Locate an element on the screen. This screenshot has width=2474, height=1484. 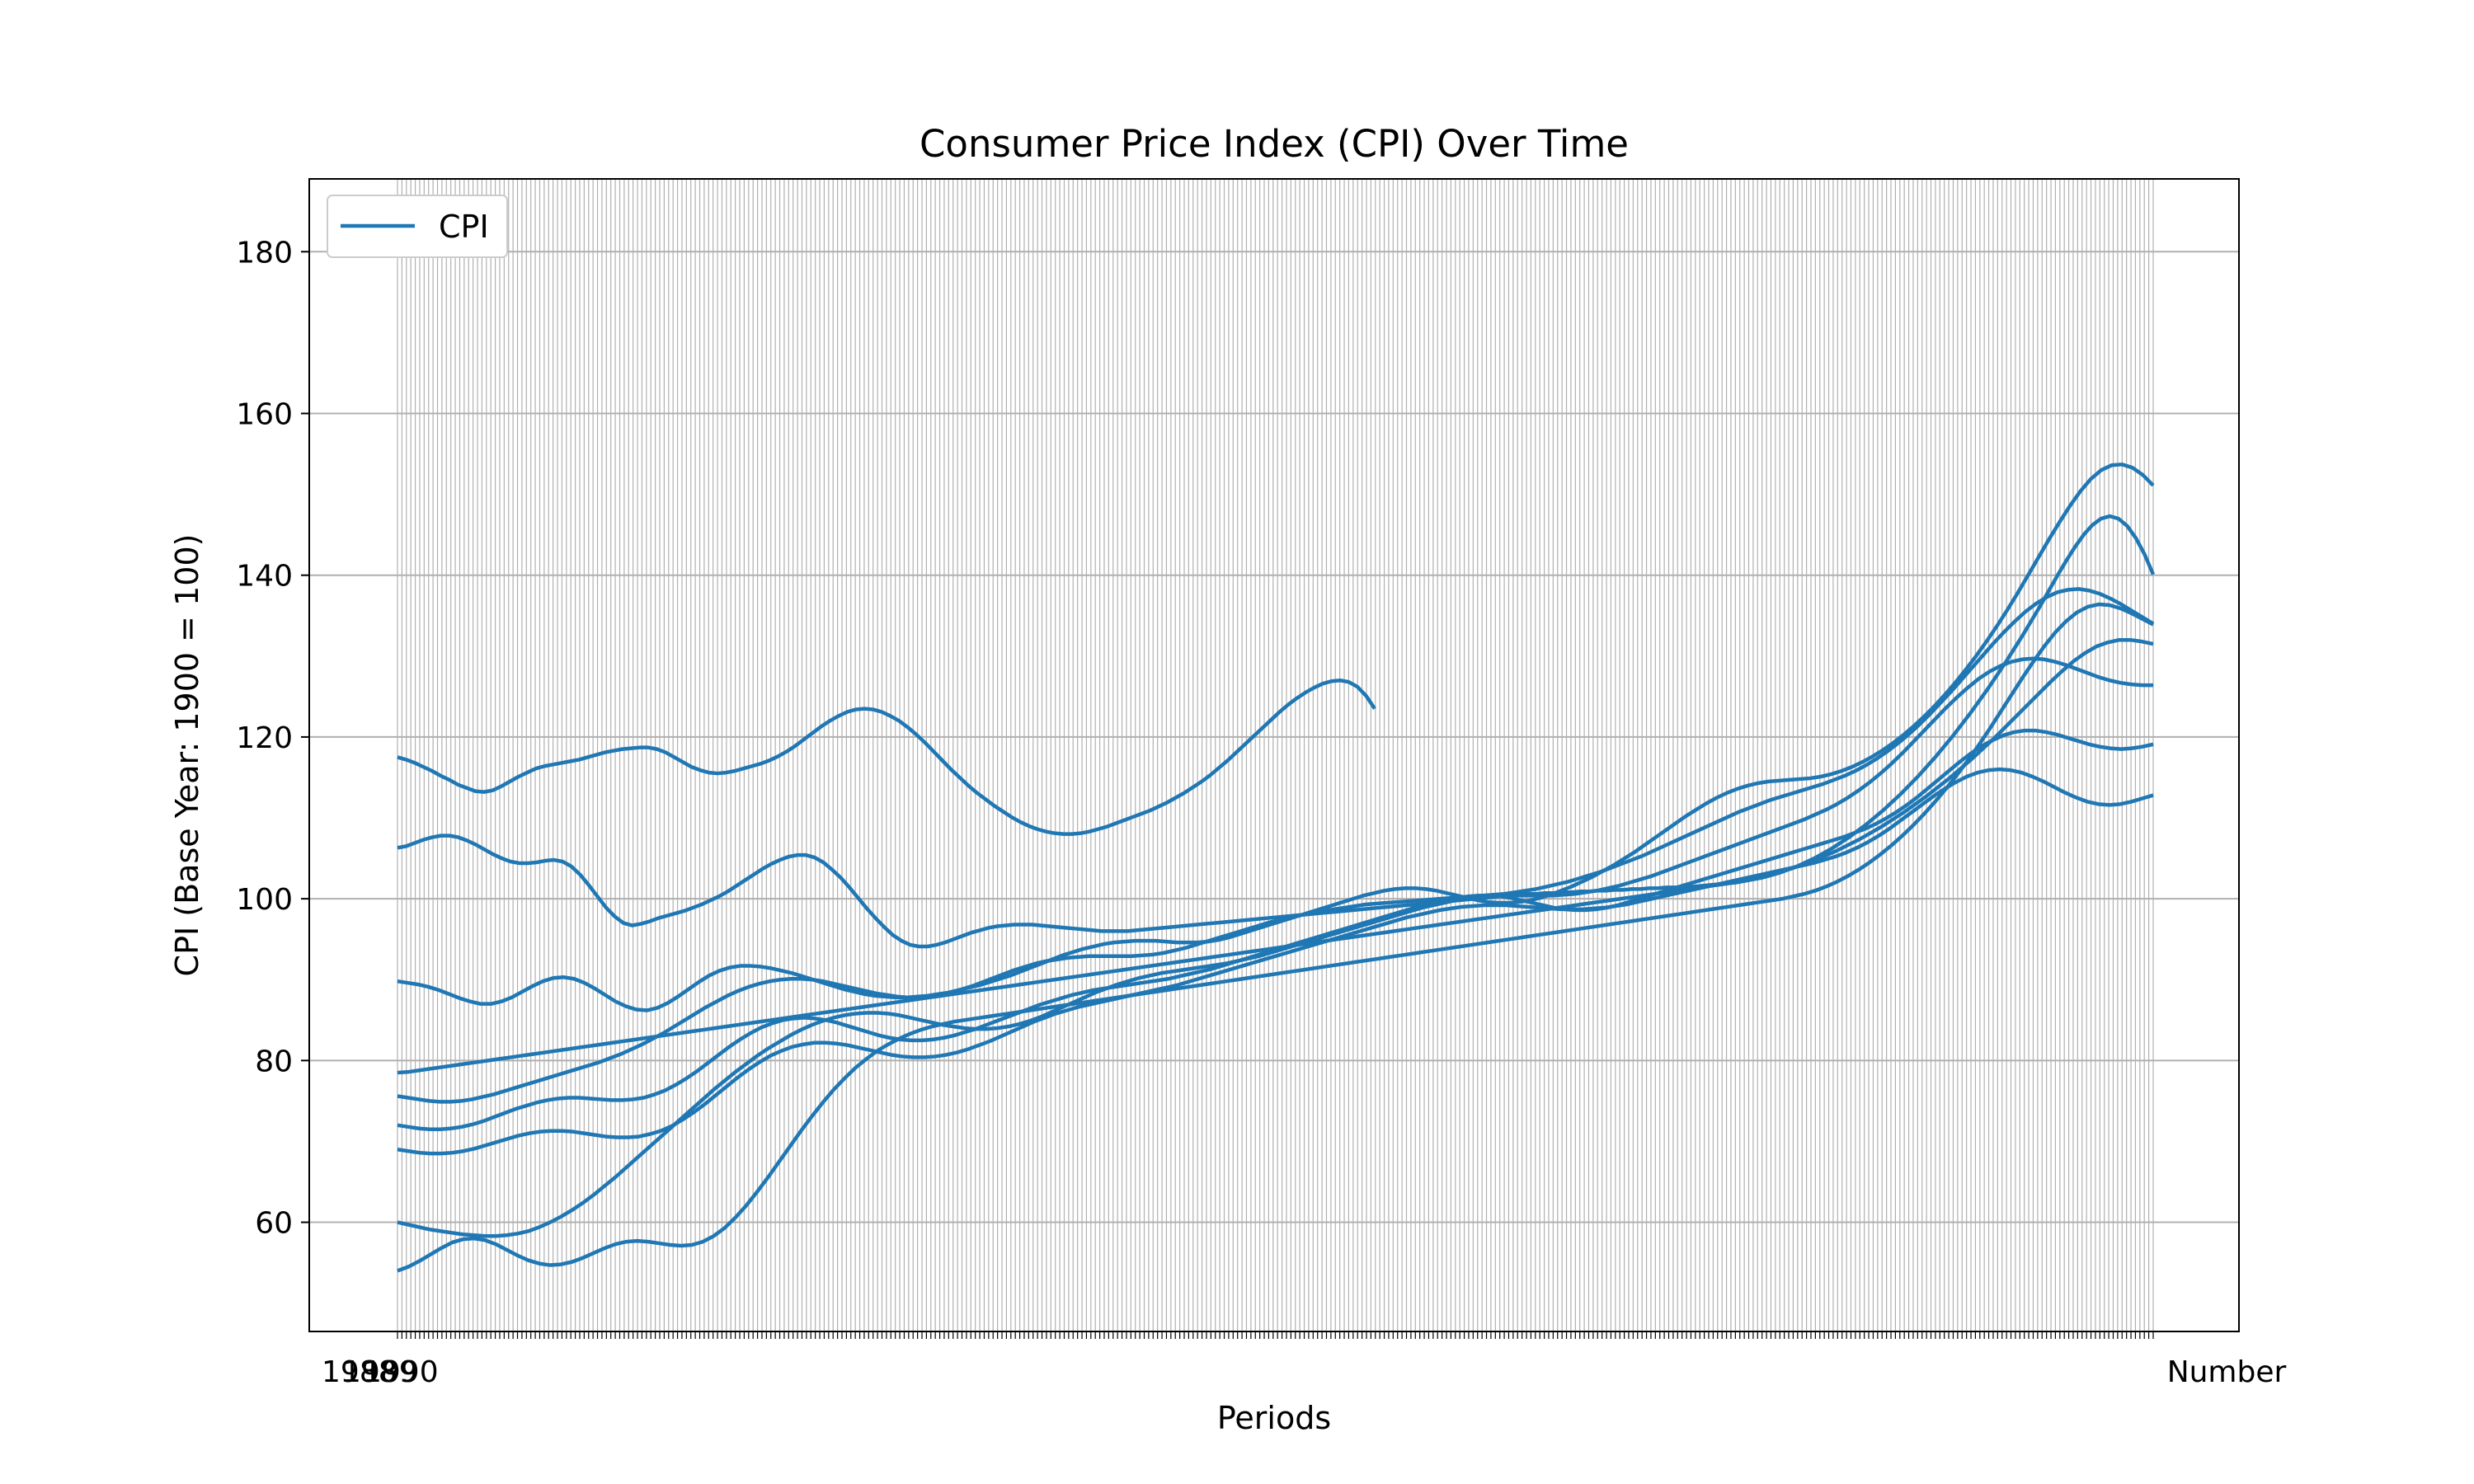
y-tick-label: 100 is located at coordinates (264, 900).